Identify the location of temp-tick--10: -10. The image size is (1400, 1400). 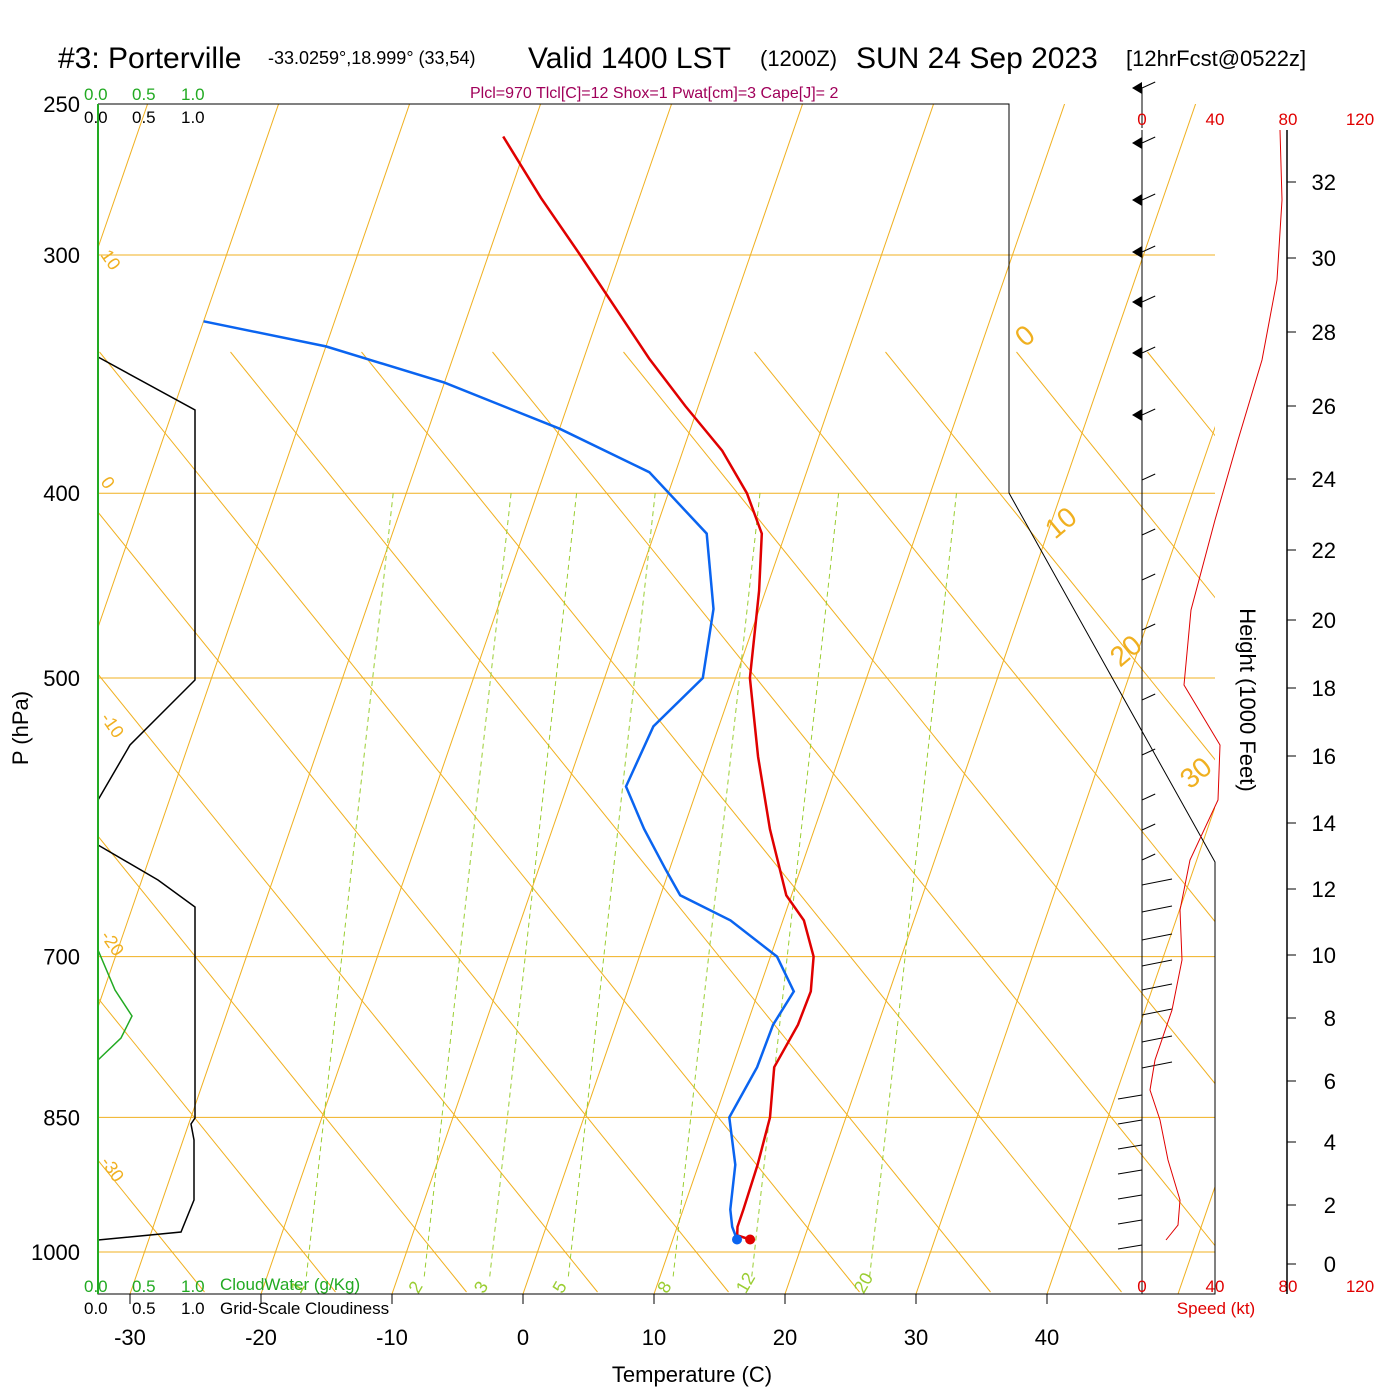
(392, 1337).